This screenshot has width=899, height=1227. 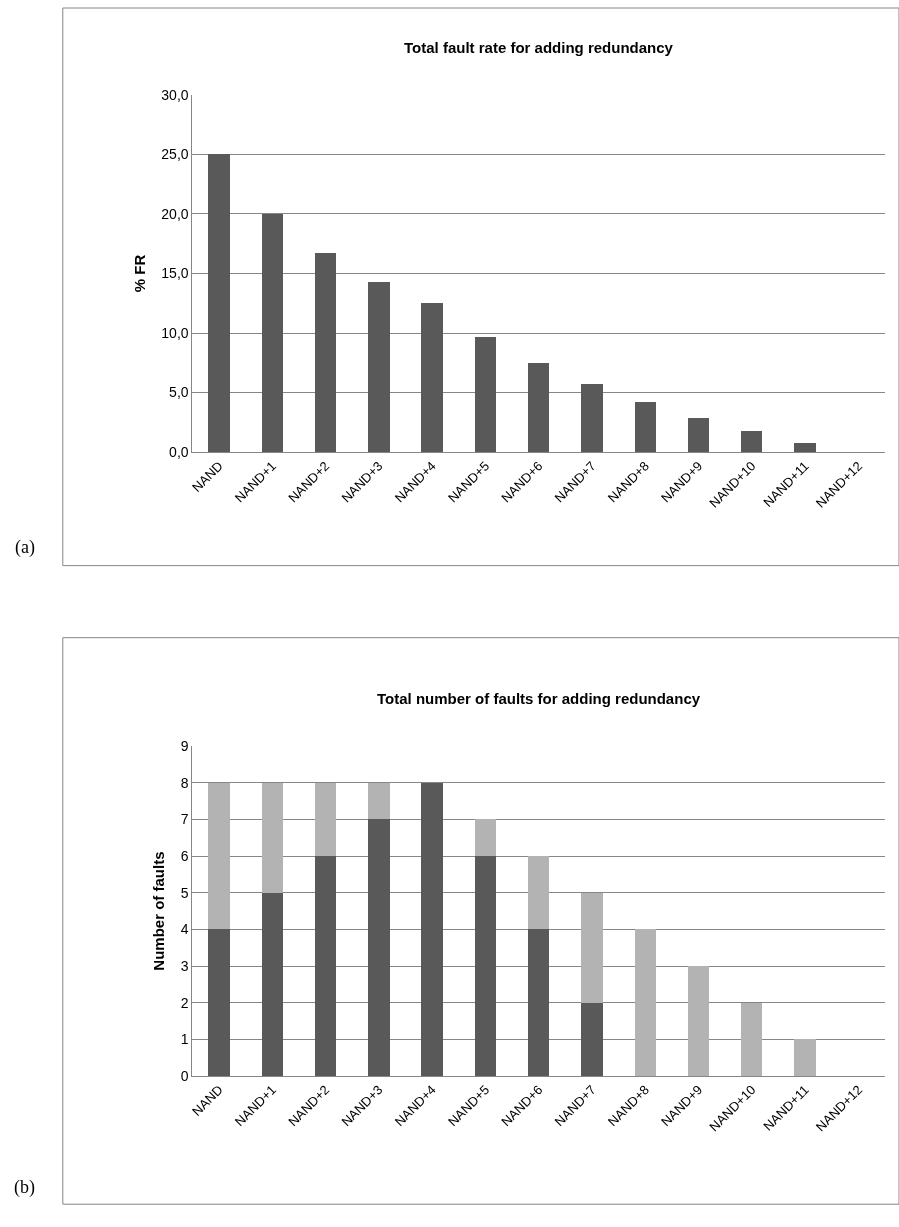 I want to click on chart-title: Total fault rate for adding redundancy, so click(x=539, y=47).